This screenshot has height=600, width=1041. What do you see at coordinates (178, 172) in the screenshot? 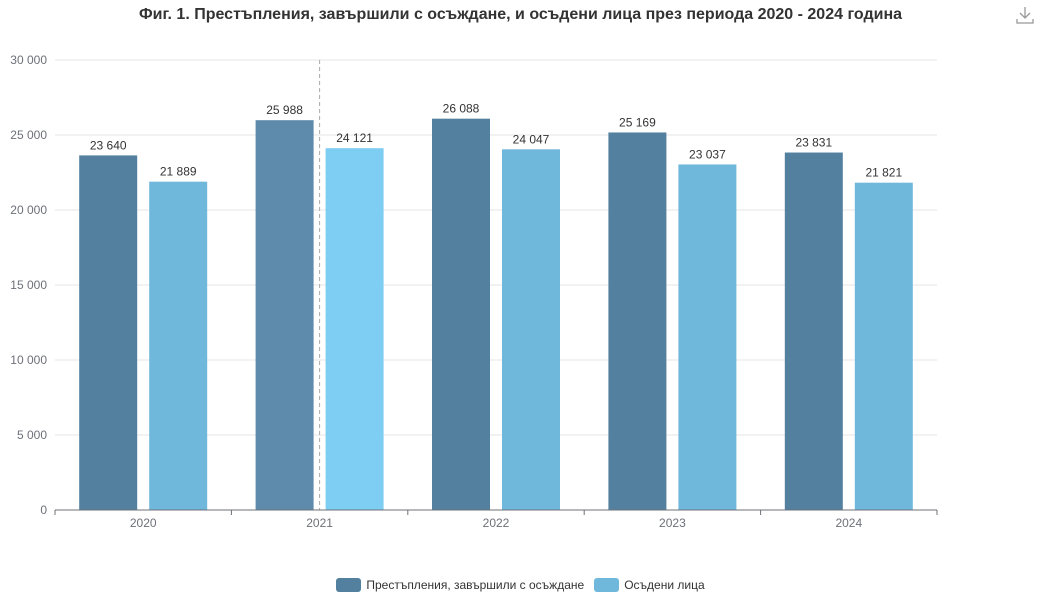
I see `data-label: 21 889` at bounding box center [178, 172].